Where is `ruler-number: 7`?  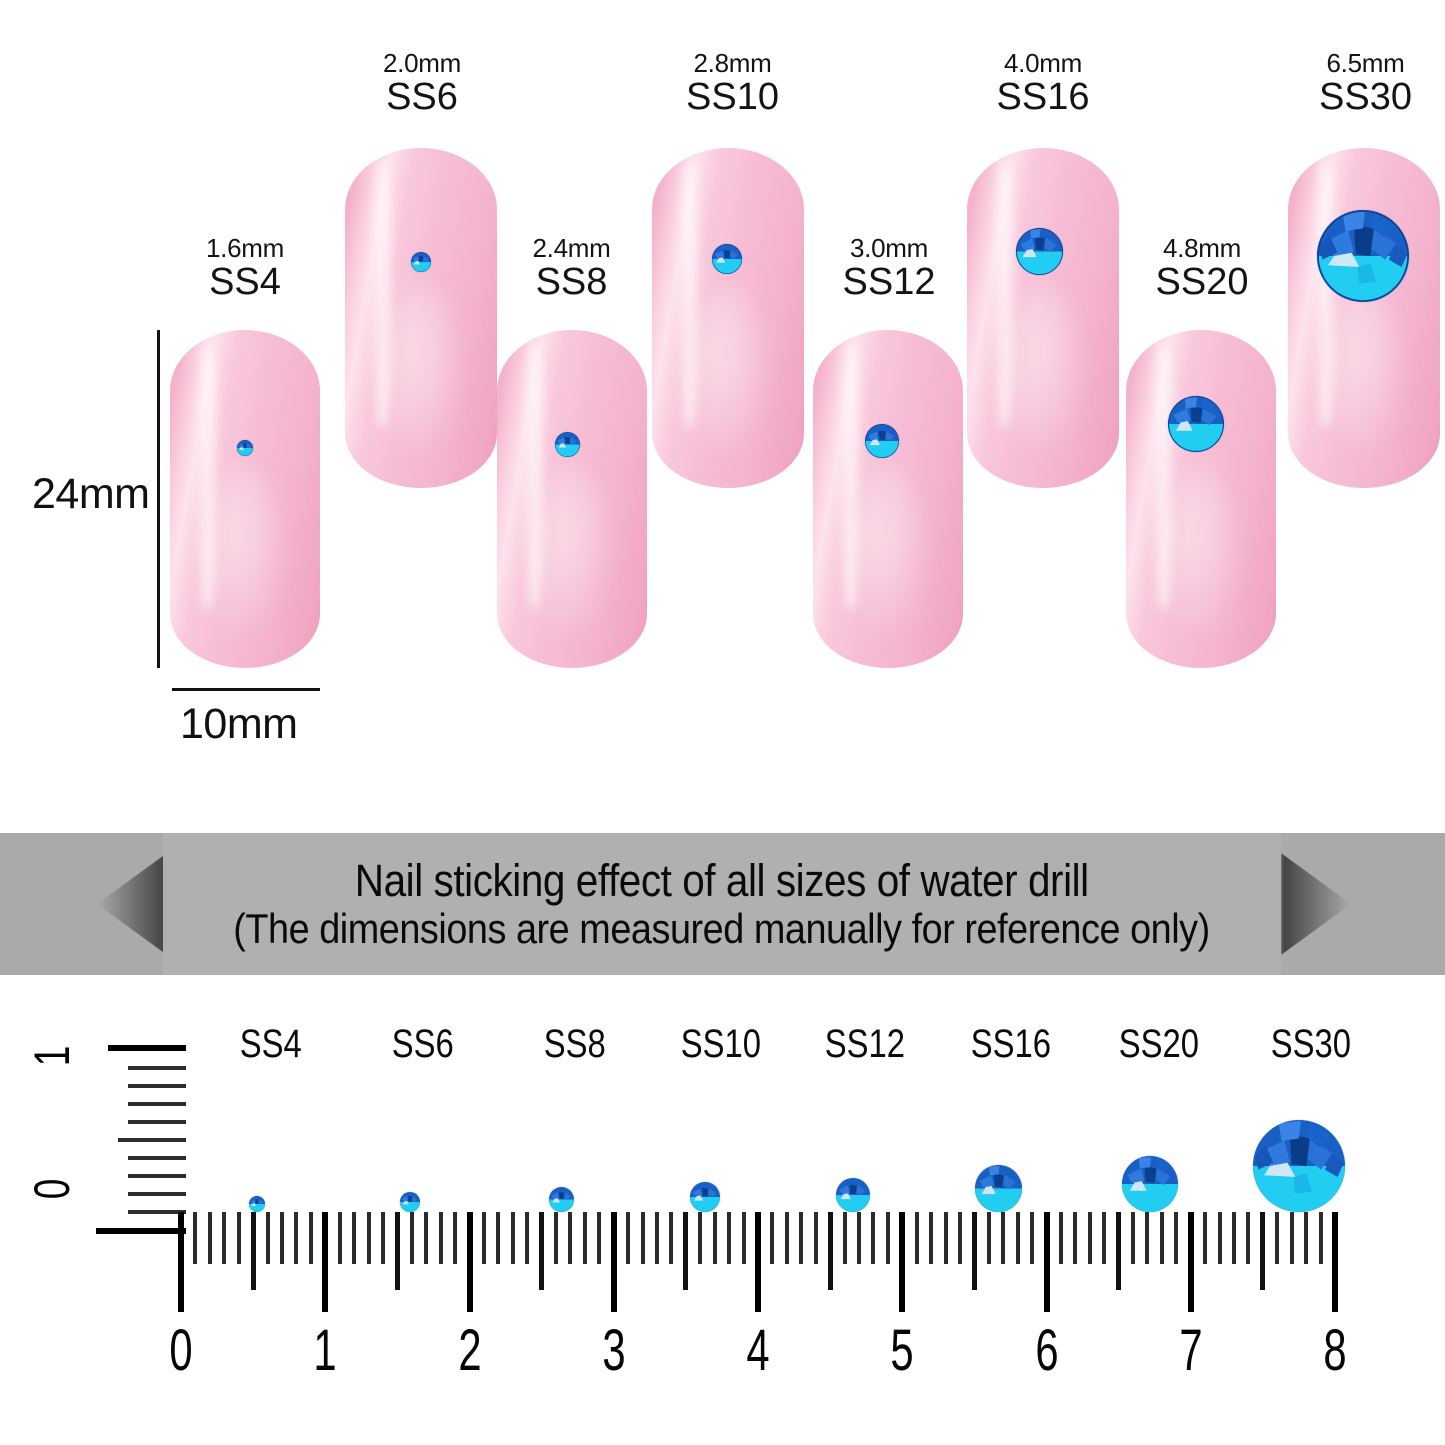
ruler-number: 7 is located at coordinates (1191, 1350).